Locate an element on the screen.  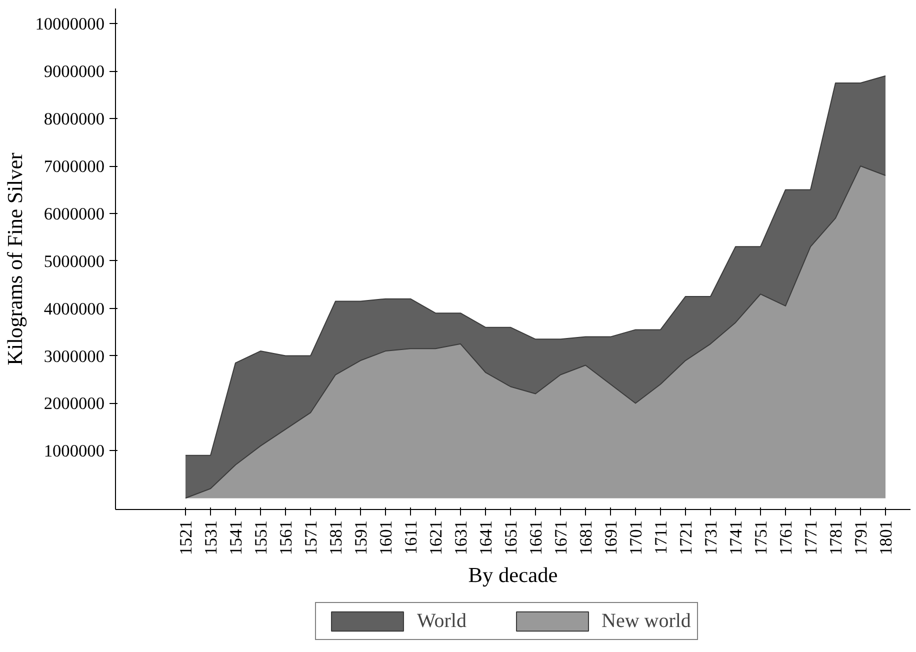
x-tick-label: 1631 is located at coordinates (461, 538).